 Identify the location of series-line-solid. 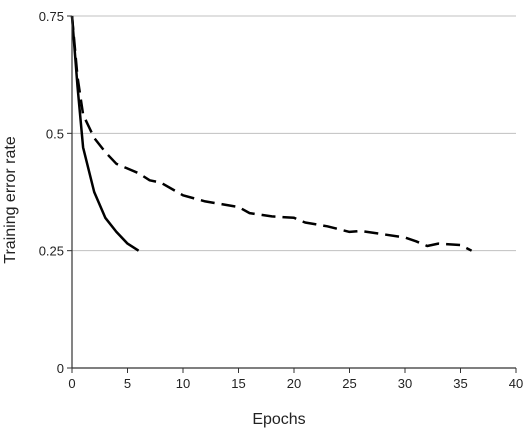
(105, 133).